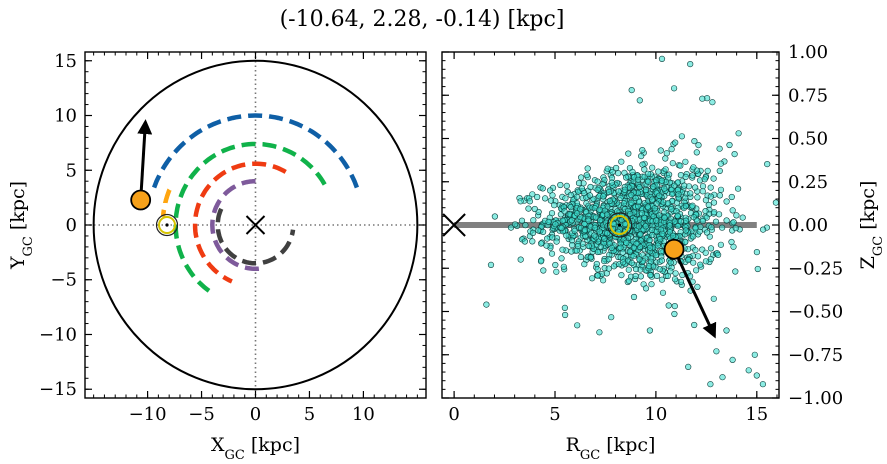  I want to click on sun-marker-dot, so click(167, 225).